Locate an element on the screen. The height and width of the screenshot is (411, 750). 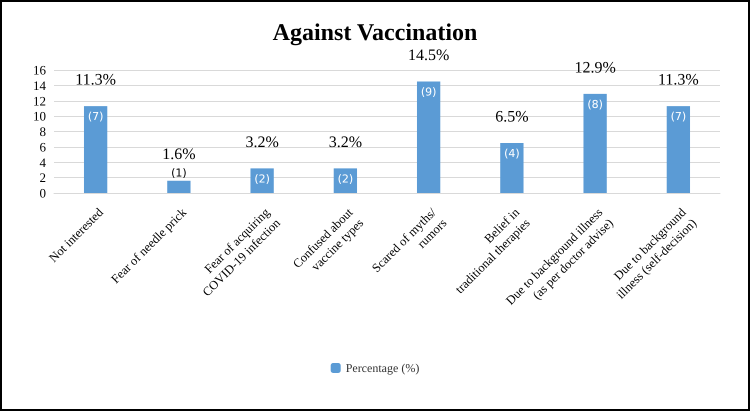
y-tick-label: 14 is located at coordinates (39, 85).